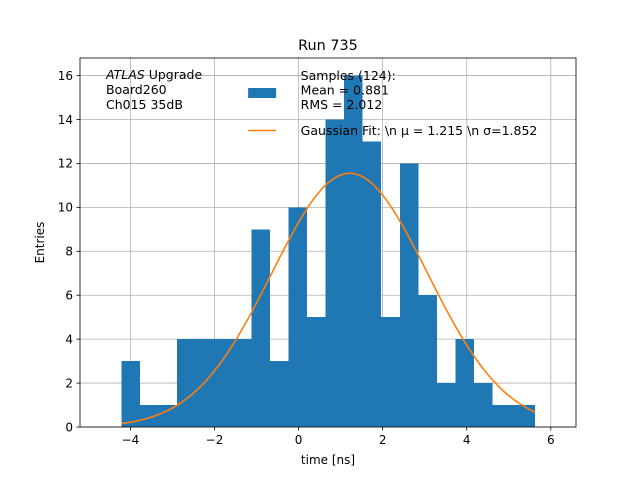 Image resolution: width=640 pixels, height=480 pixels. I want to click on legend-patch-samples, so click(262, 93).